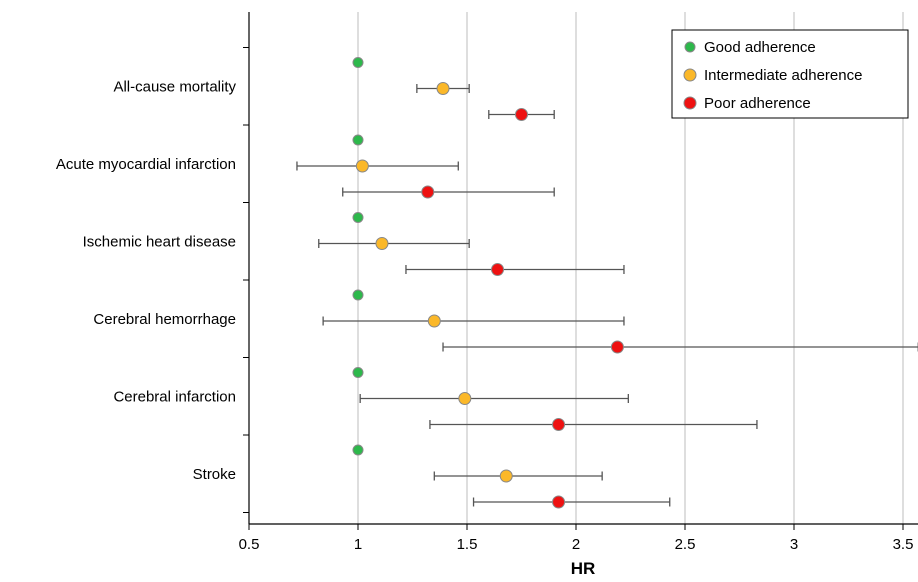 This screenshot has height=582, width=918. Describe the element at coordinates (249, 544) in the screenshot. I see `x-tick-label: 0.5` at that location.